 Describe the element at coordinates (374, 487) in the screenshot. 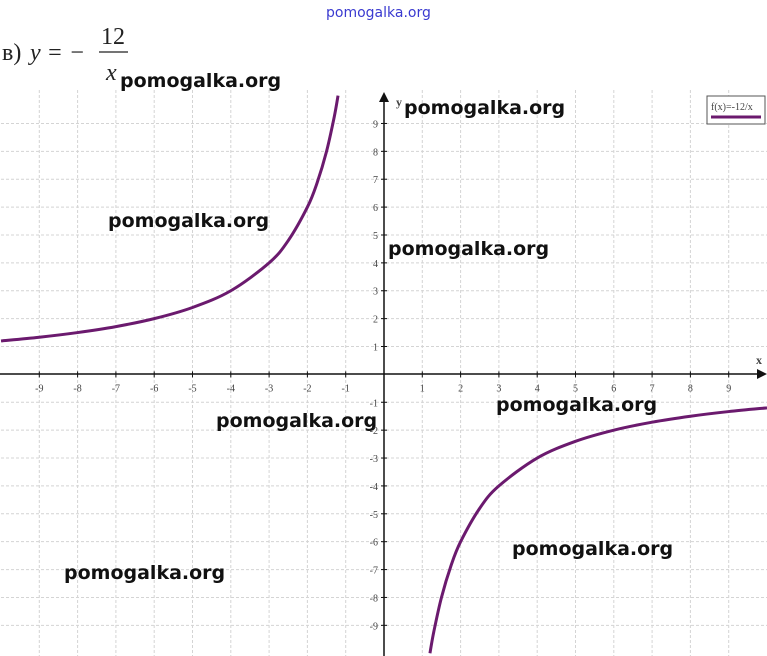

I see `y-tick-label: -4` at that location.